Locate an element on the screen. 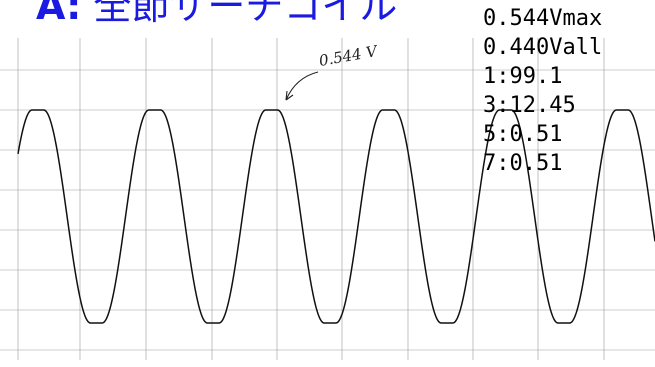  title-prefix: A: is located at coordinates (59, 14).